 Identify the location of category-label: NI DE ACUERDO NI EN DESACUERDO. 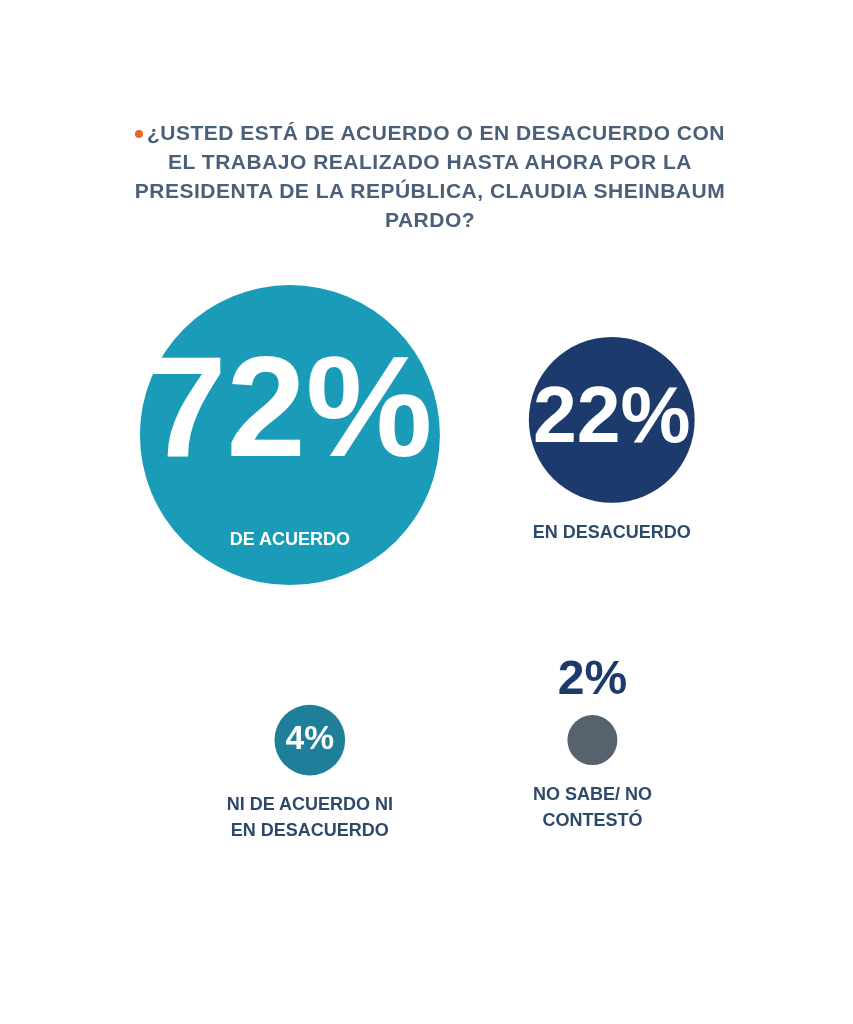
(309, 817).